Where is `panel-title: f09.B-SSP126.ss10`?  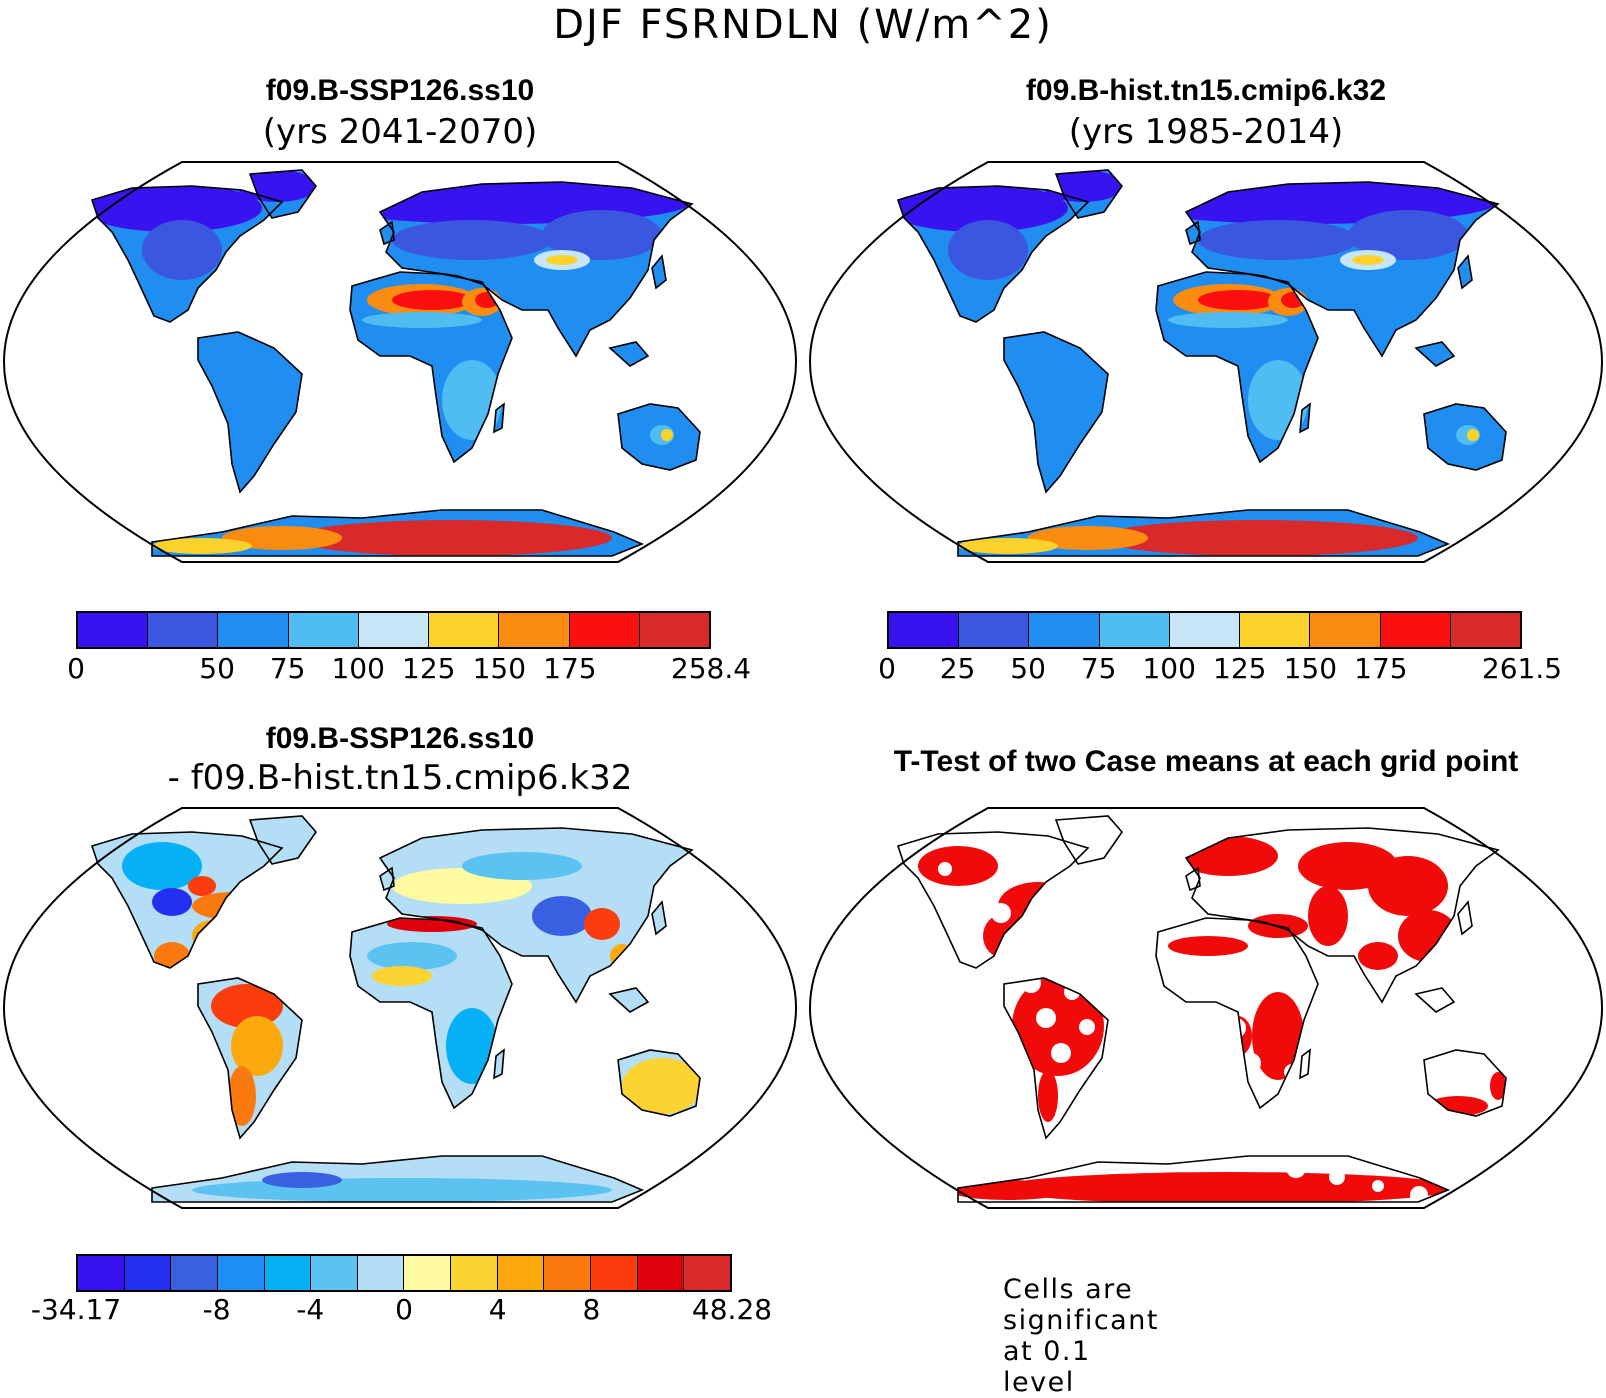 panel-title: f09.B-SSP126.ss10 is located at coordinates (400, 738).